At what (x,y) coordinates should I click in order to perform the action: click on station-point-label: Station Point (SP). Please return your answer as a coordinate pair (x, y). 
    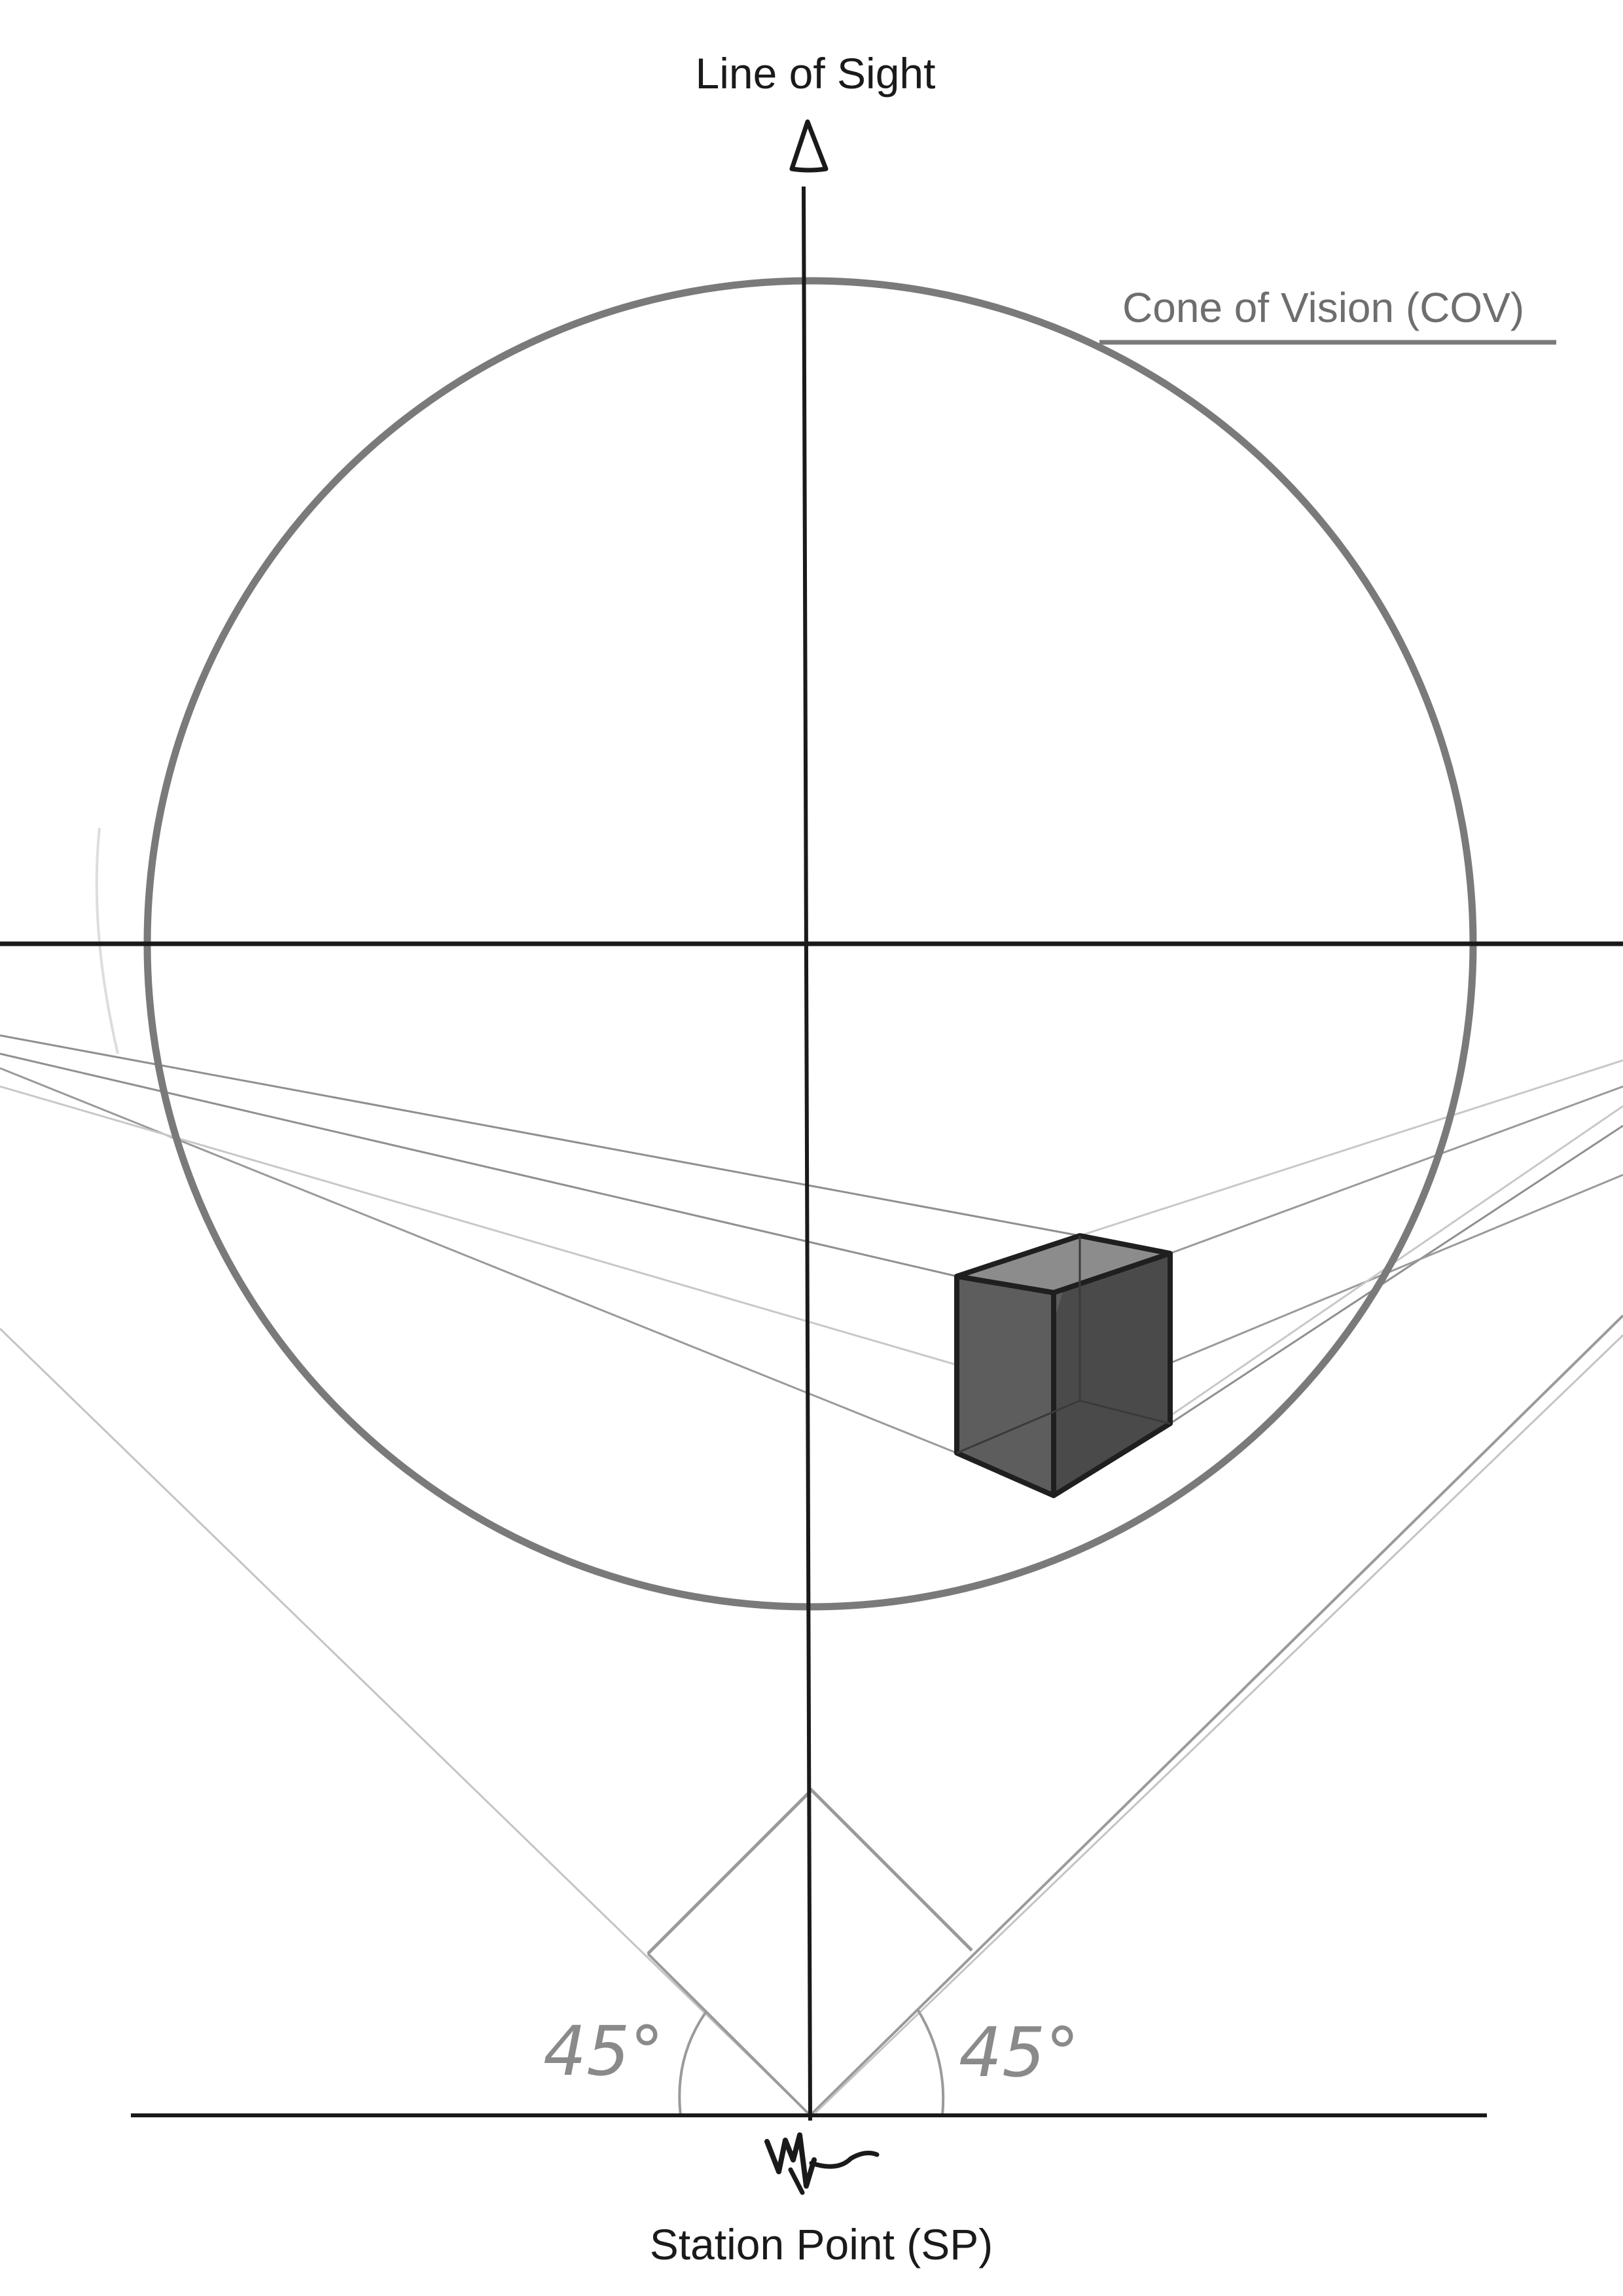
    Looking at the image, I should click on (821, 2244).